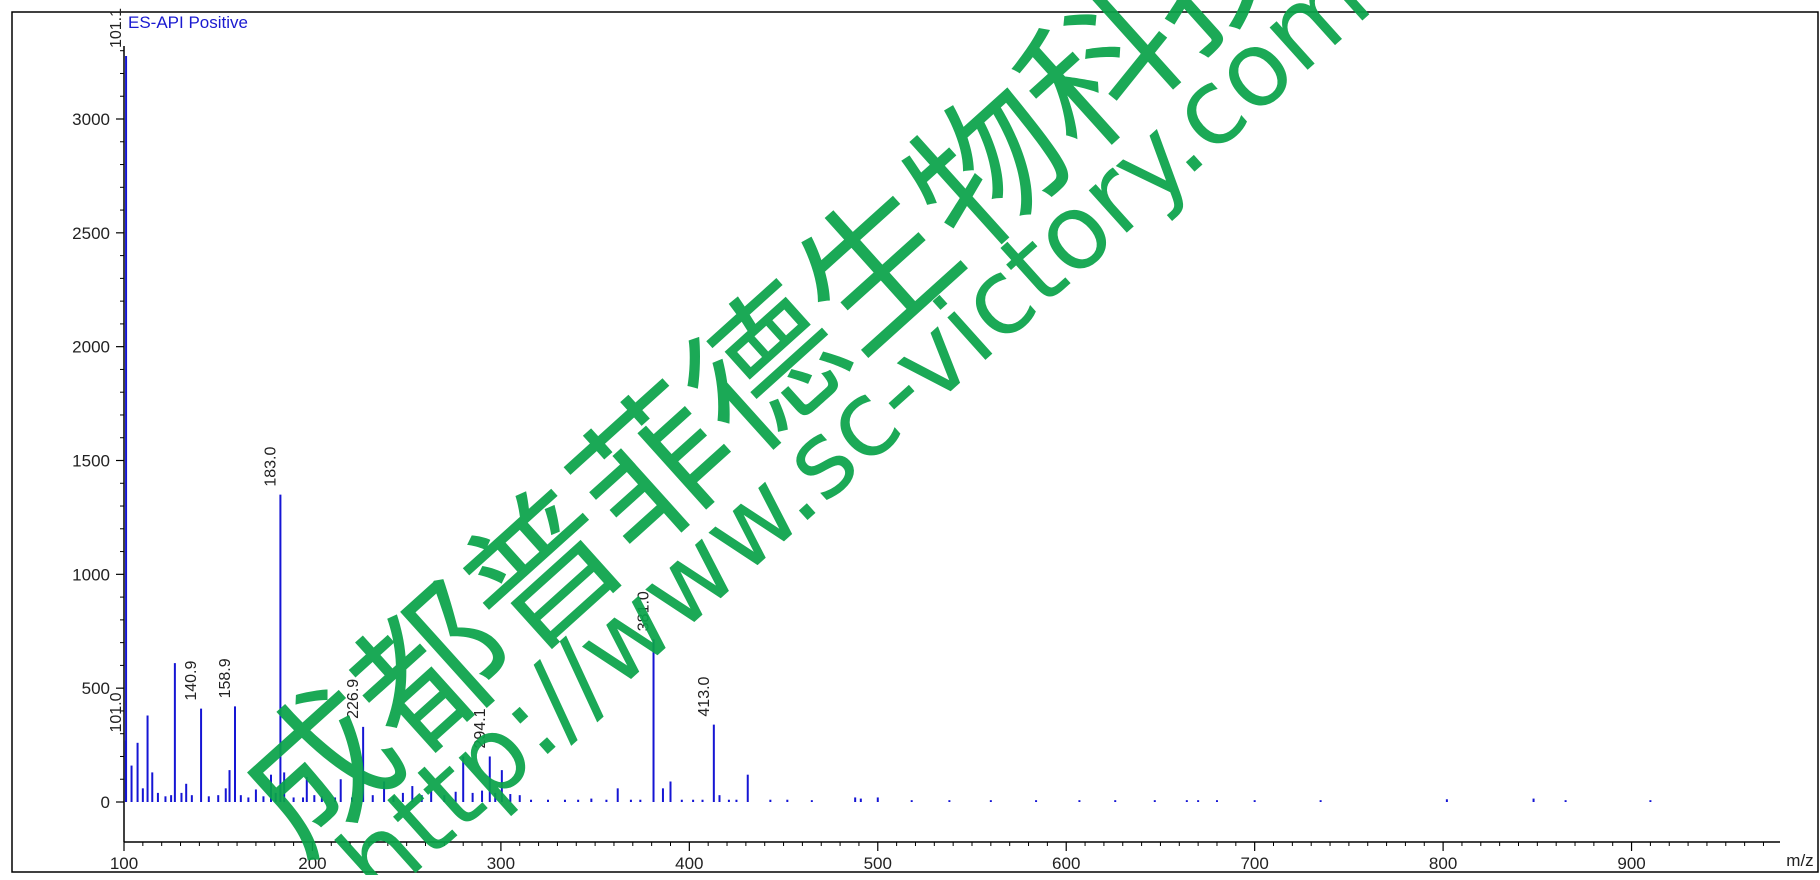  I want to click on y-tick-label: 1500, so click(91, 461).